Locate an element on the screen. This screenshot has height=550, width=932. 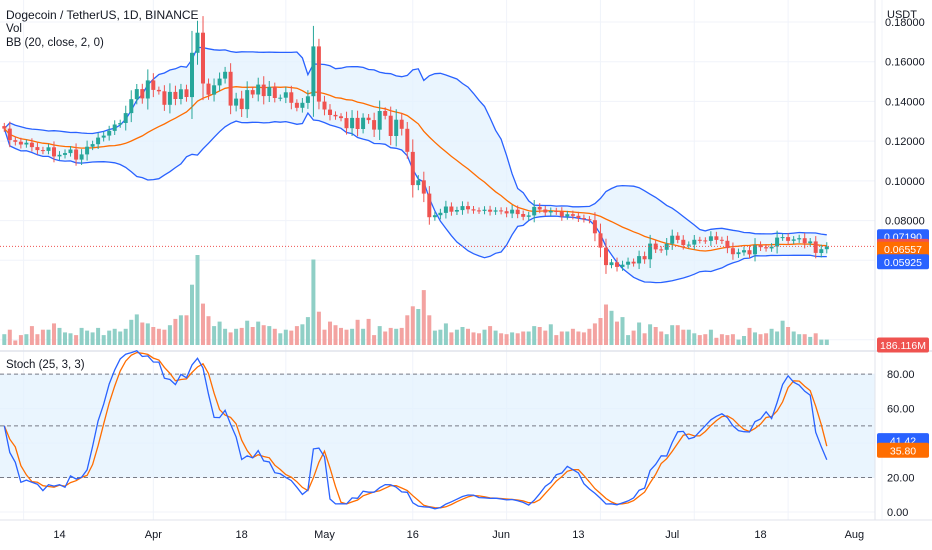
time-axis-tick-label: May is located at coordinates (324, 535).